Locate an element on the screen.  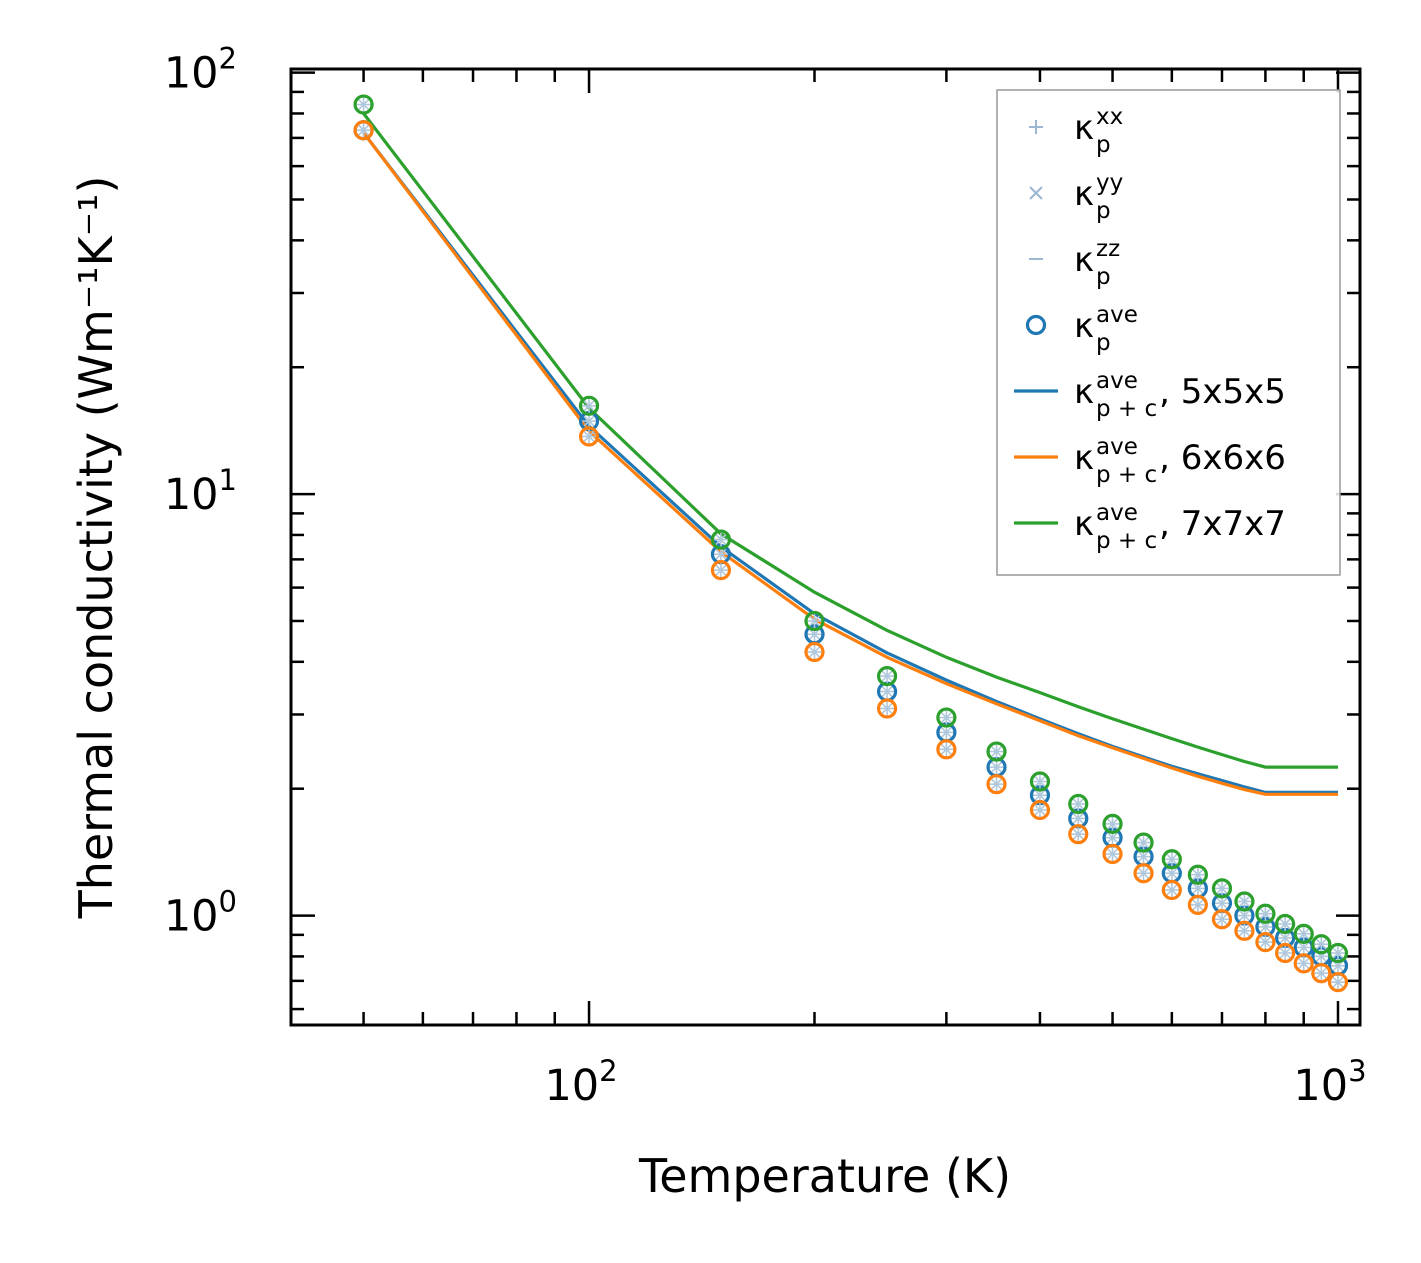
legend-subscript: p + c is located at coordinates (1126, 541).